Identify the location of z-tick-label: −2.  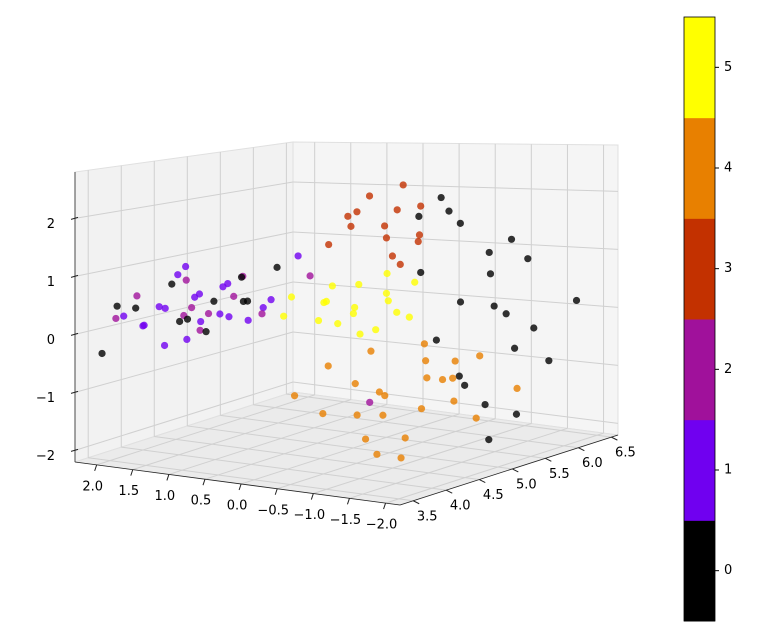
(45, 456).